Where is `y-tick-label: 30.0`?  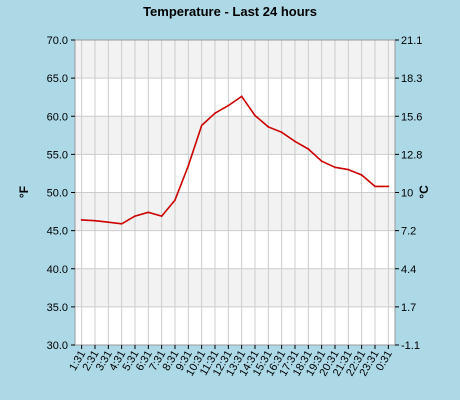 y-tick-label: 30.0 is located at coordinates (57, 346).